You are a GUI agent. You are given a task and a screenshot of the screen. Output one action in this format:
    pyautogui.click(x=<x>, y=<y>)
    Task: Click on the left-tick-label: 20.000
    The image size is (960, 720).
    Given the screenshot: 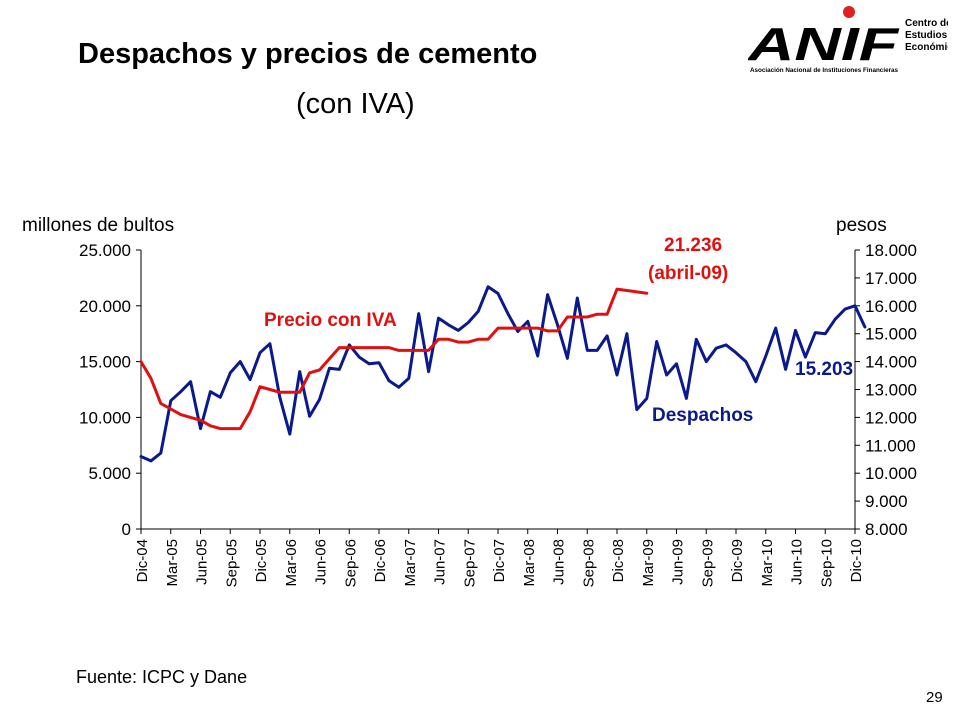 What is the action you would take?
    pyautogui.click(x=105, y=306)
    